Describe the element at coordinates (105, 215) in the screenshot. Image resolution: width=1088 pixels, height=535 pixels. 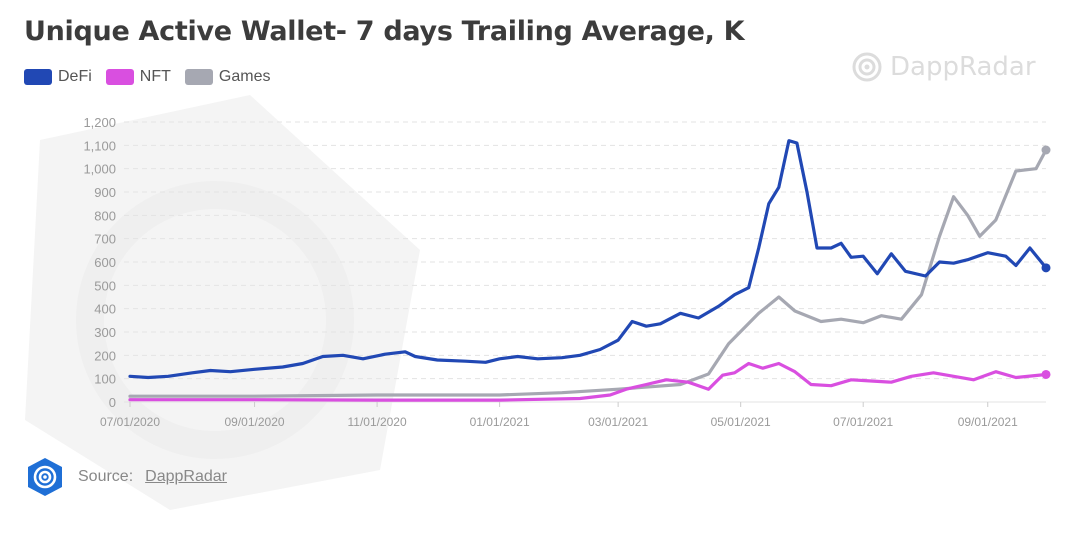
I see `y-tick-label: 800` at that location.